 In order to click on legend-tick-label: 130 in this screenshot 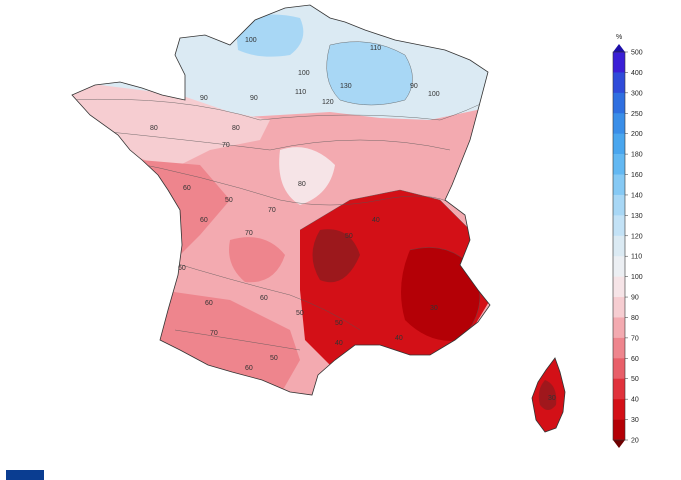, I will do `click(637, 216)`.